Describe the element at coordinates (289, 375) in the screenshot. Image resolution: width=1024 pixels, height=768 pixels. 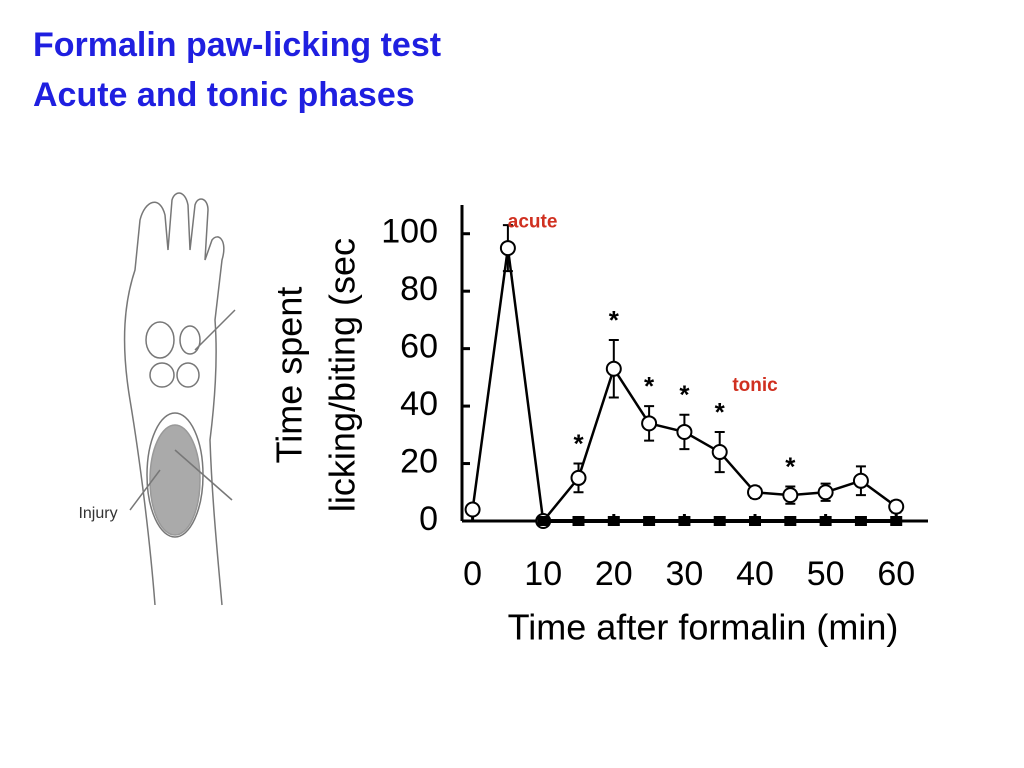
I see `y-axis-title: Time spent` at that location.